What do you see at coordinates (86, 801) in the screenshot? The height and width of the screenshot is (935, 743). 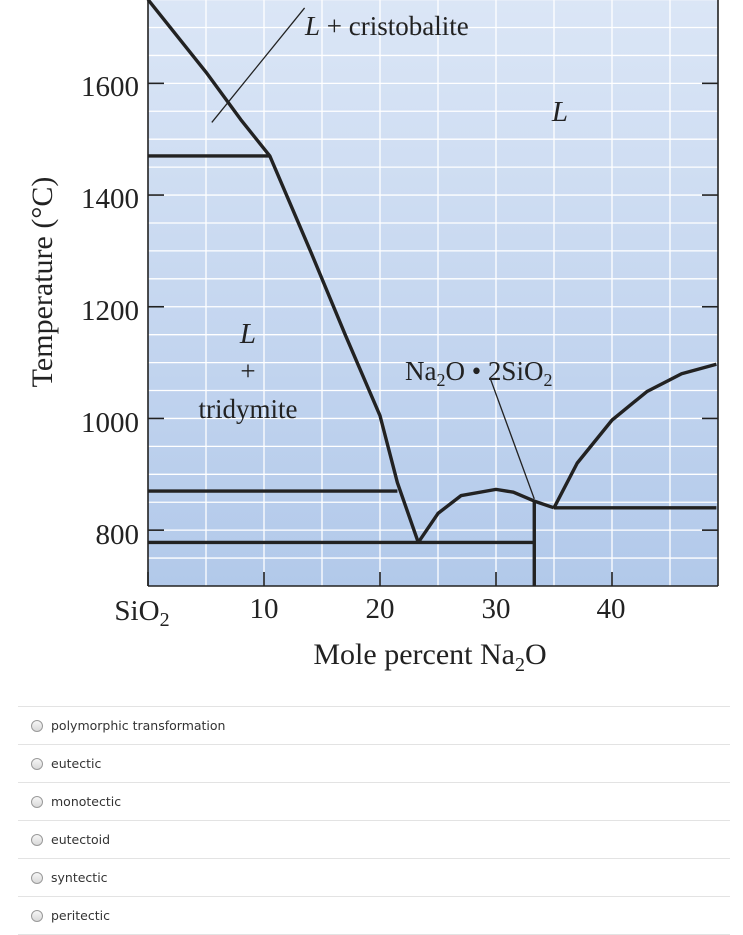 I see `option-label: monotectic` at bounding box center [86, 801].